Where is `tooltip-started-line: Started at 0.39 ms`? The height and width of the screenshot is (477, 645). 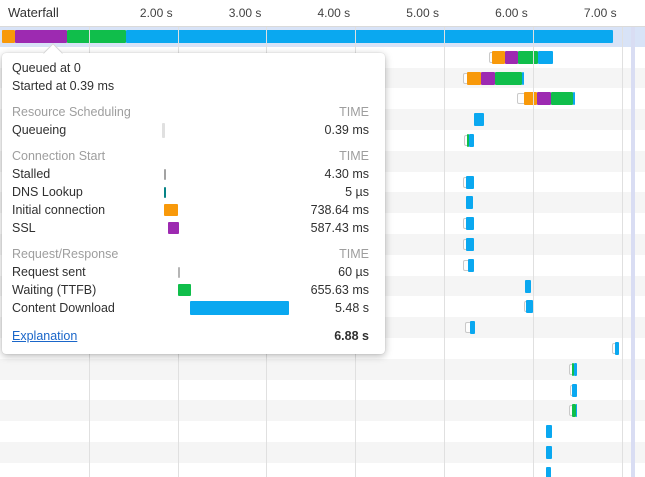 tooltip-started-line: Started at 0.39 ms is located at coordinates (63, 86).